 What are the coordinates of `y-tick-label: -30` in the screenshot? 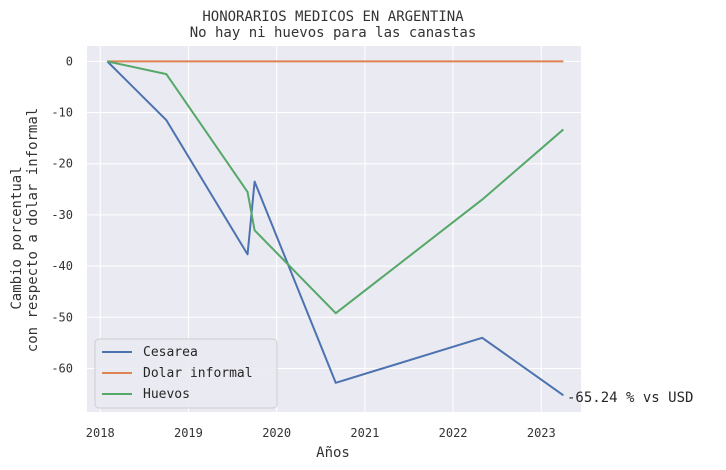 It's located at (62, 215).